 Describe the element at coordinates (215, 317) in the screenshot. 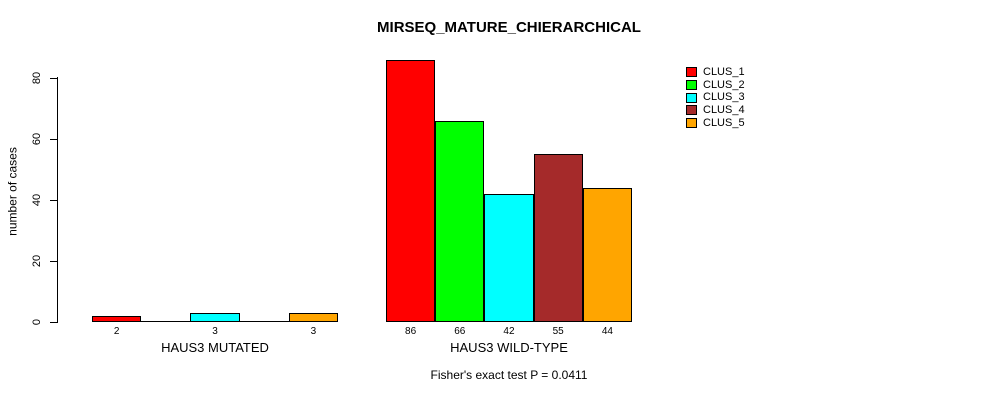

I see `bar-clus_3-group1` at that location.